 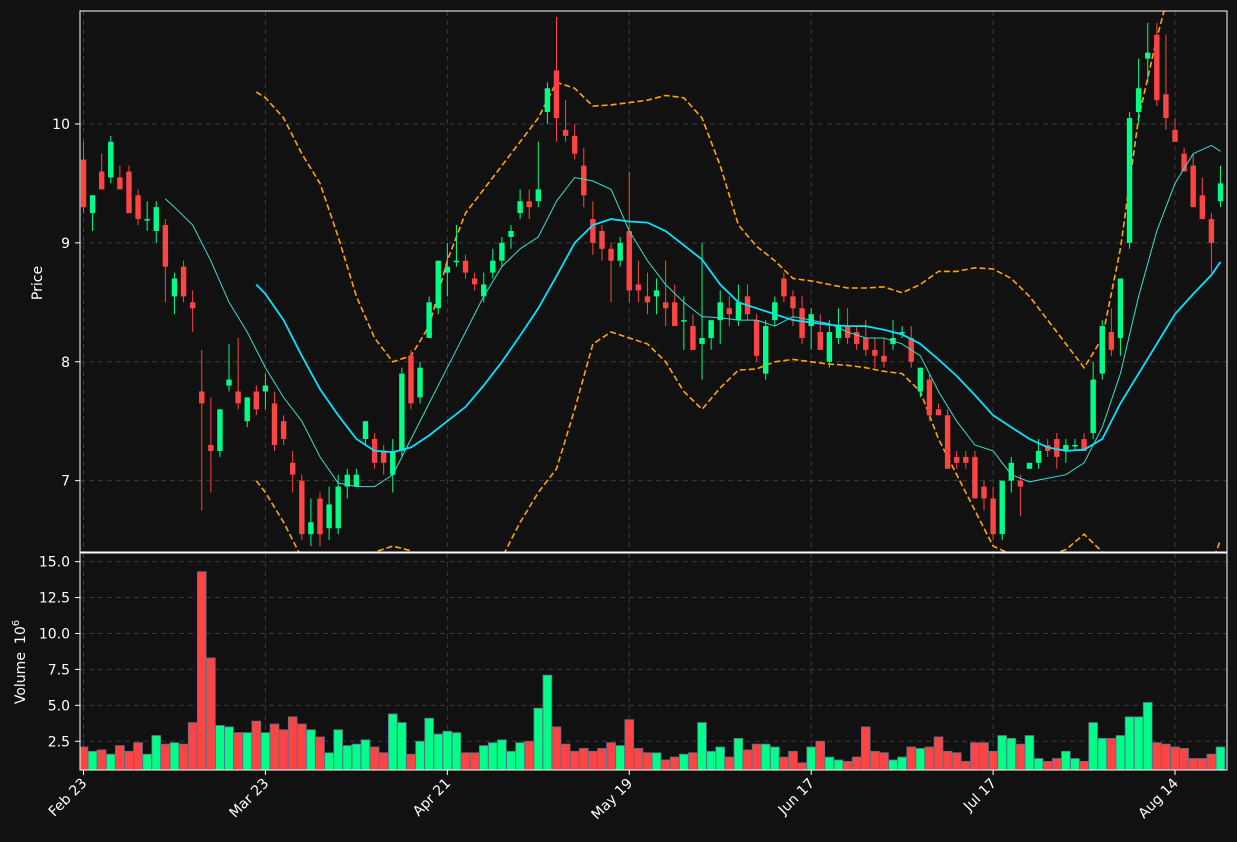 What do you see at coordinates (65, 244) in the screenshot?
I see `price-tick-label: 9` at bounding box center [65, 244].